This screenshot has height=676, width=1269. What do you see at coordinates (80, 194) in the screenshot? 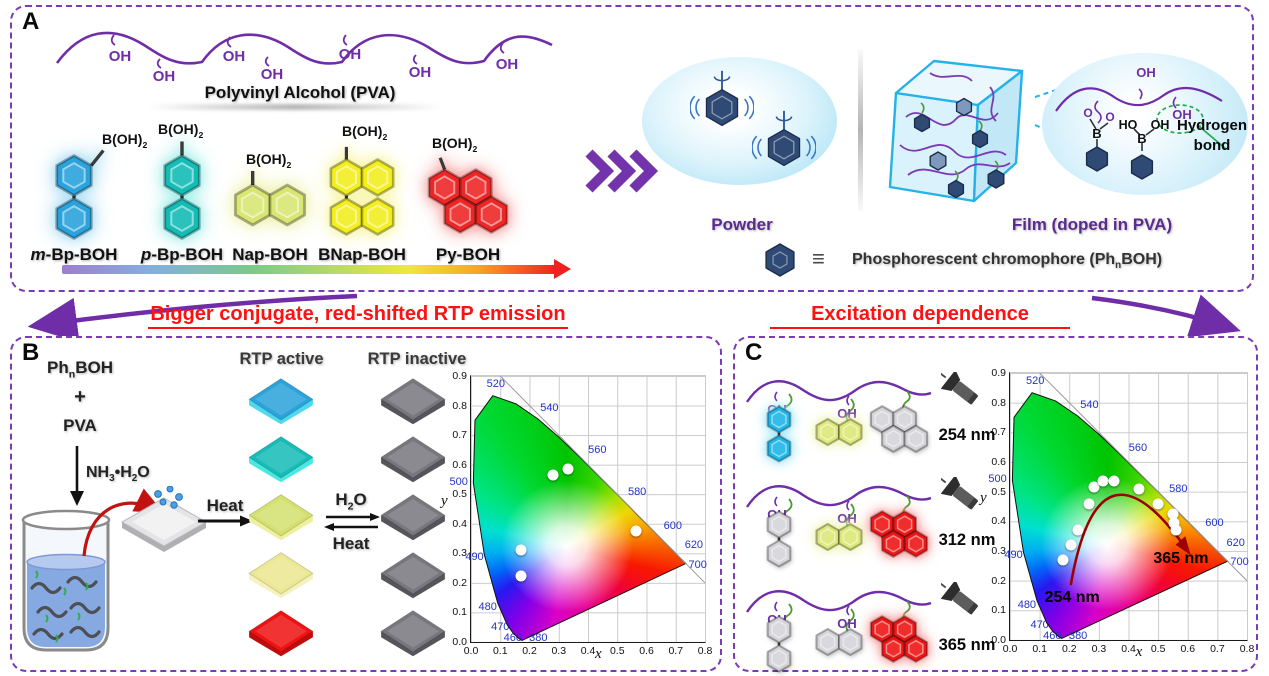
I see `molecule-m-bp-boh` at bounding box center [80, 194].